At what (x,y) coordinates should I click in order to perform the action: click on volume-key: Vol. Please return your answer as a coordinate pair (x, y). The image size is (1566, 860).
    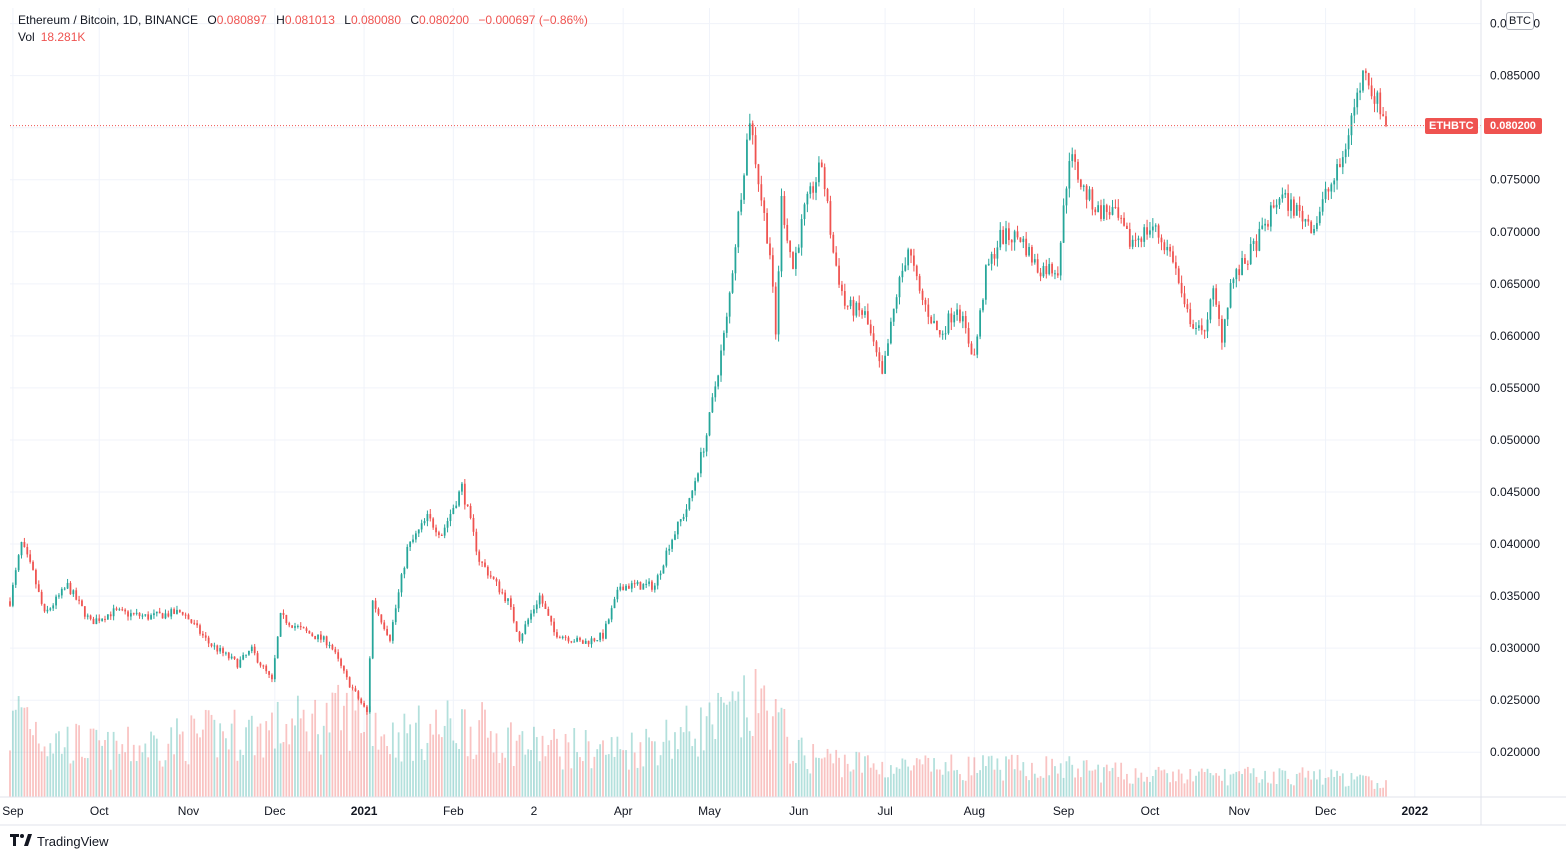
    Looking at the image, I should click on (26, 37).